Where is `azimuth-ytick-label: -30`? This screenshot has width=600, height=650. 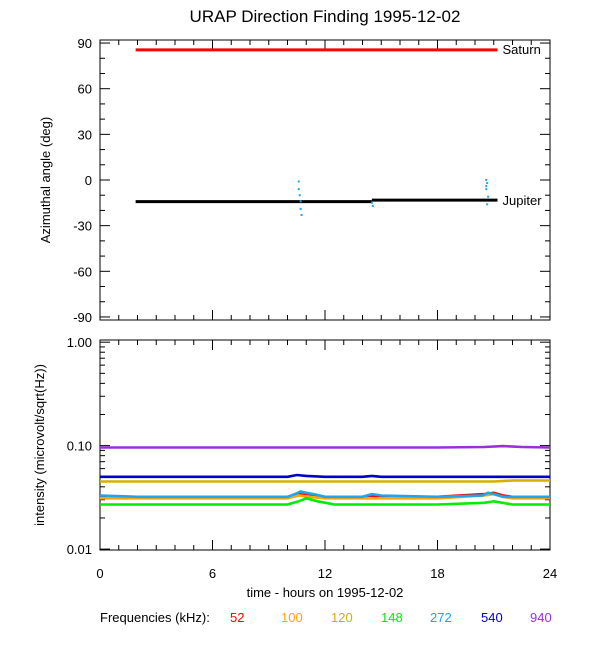
azimuth-ytick-label: -30 is located at coordinates (82, 226).